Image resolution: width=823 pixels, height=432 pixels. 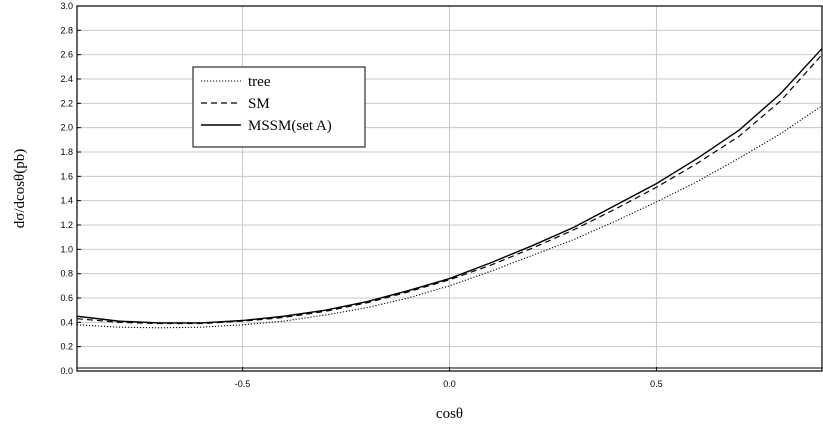 What do you see at coordinates (66, 55) in the screenshot?
I see `y-tick-label: 2.6` at bounding box center [66, 55].